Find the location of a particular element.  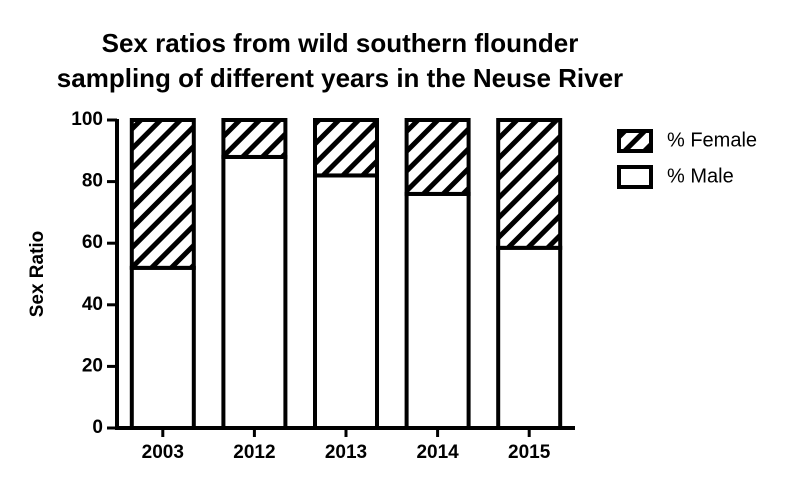

chart-title: Sex ratios from wild southern flounder is located at coordinates (340, 43).